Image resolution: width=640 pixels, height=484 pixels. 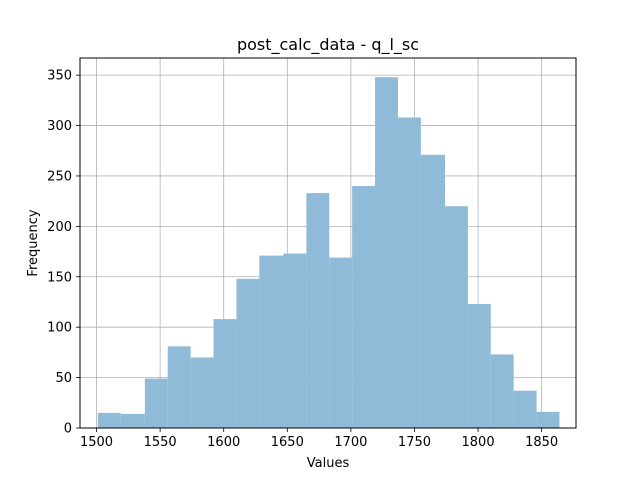 What do you see at coordinates (160, 442) in the screenshot?
I see `x-tick-label: 1550` at bounding box center [160, 442].